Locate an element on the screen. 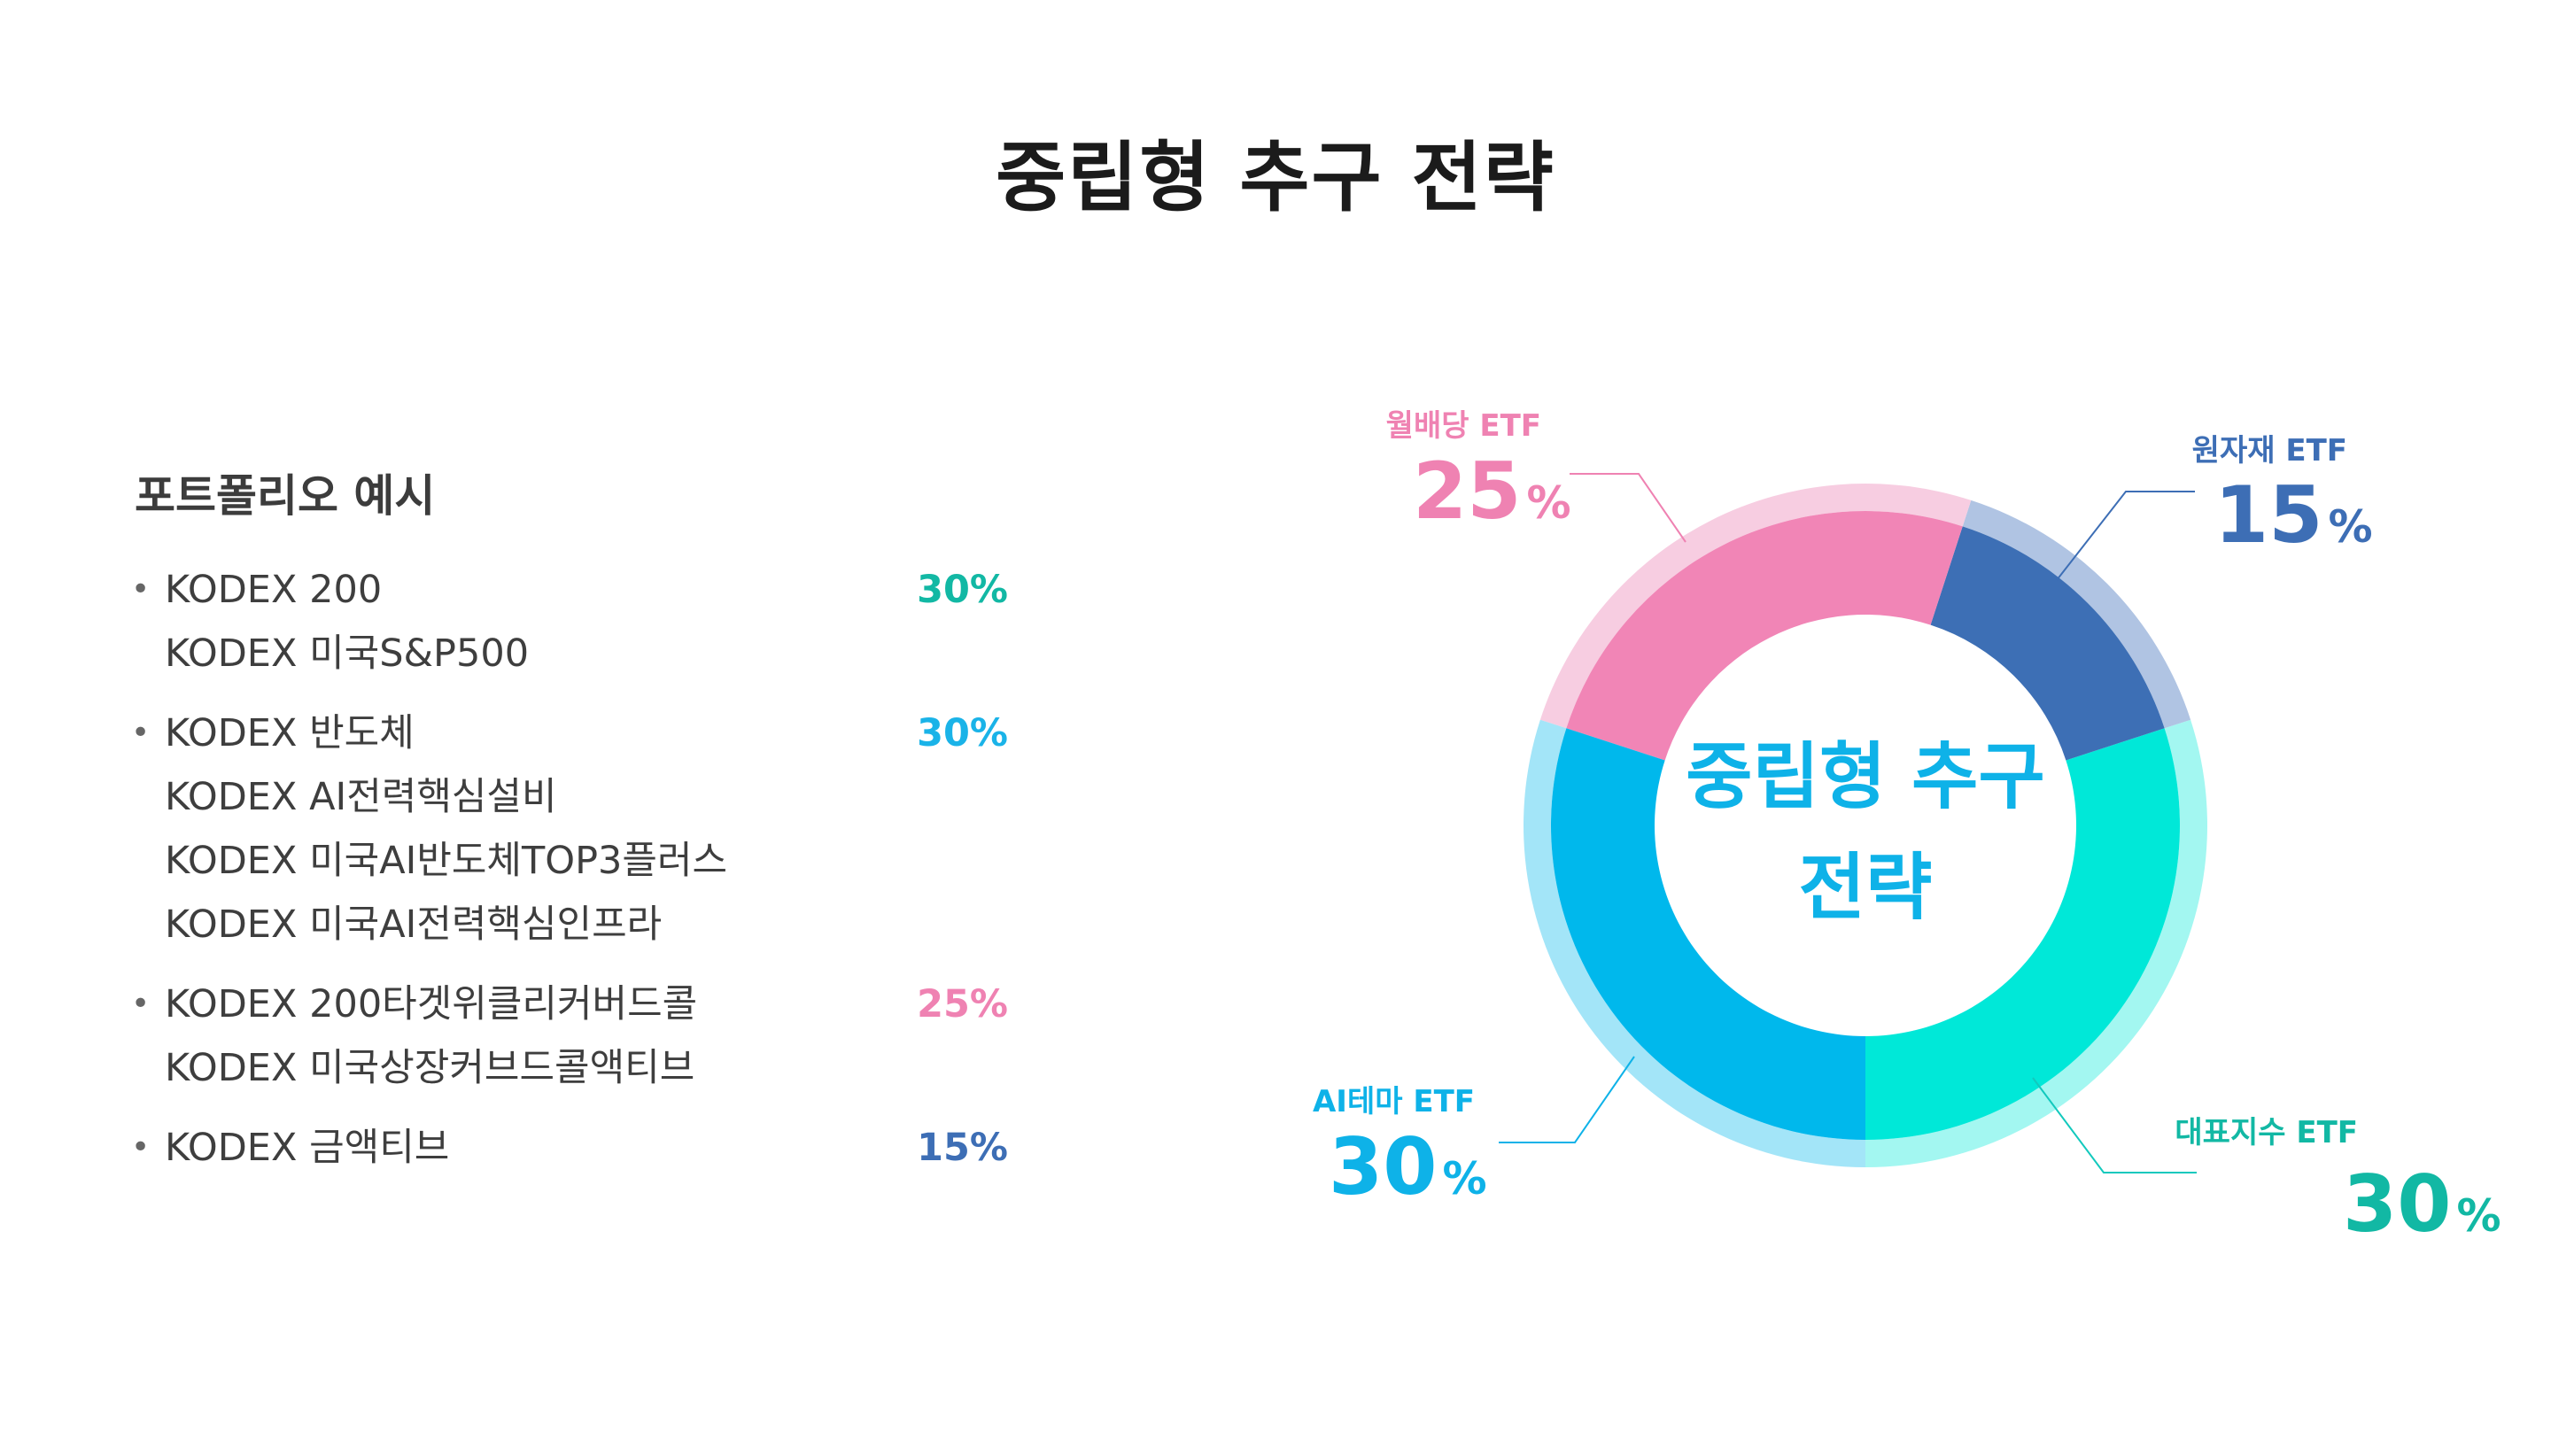 The width and height of the screenshot is (2551, 1456). fund-name: KODEX 미국상장커브드콜액티브 is located at coordinates (430, 1068).